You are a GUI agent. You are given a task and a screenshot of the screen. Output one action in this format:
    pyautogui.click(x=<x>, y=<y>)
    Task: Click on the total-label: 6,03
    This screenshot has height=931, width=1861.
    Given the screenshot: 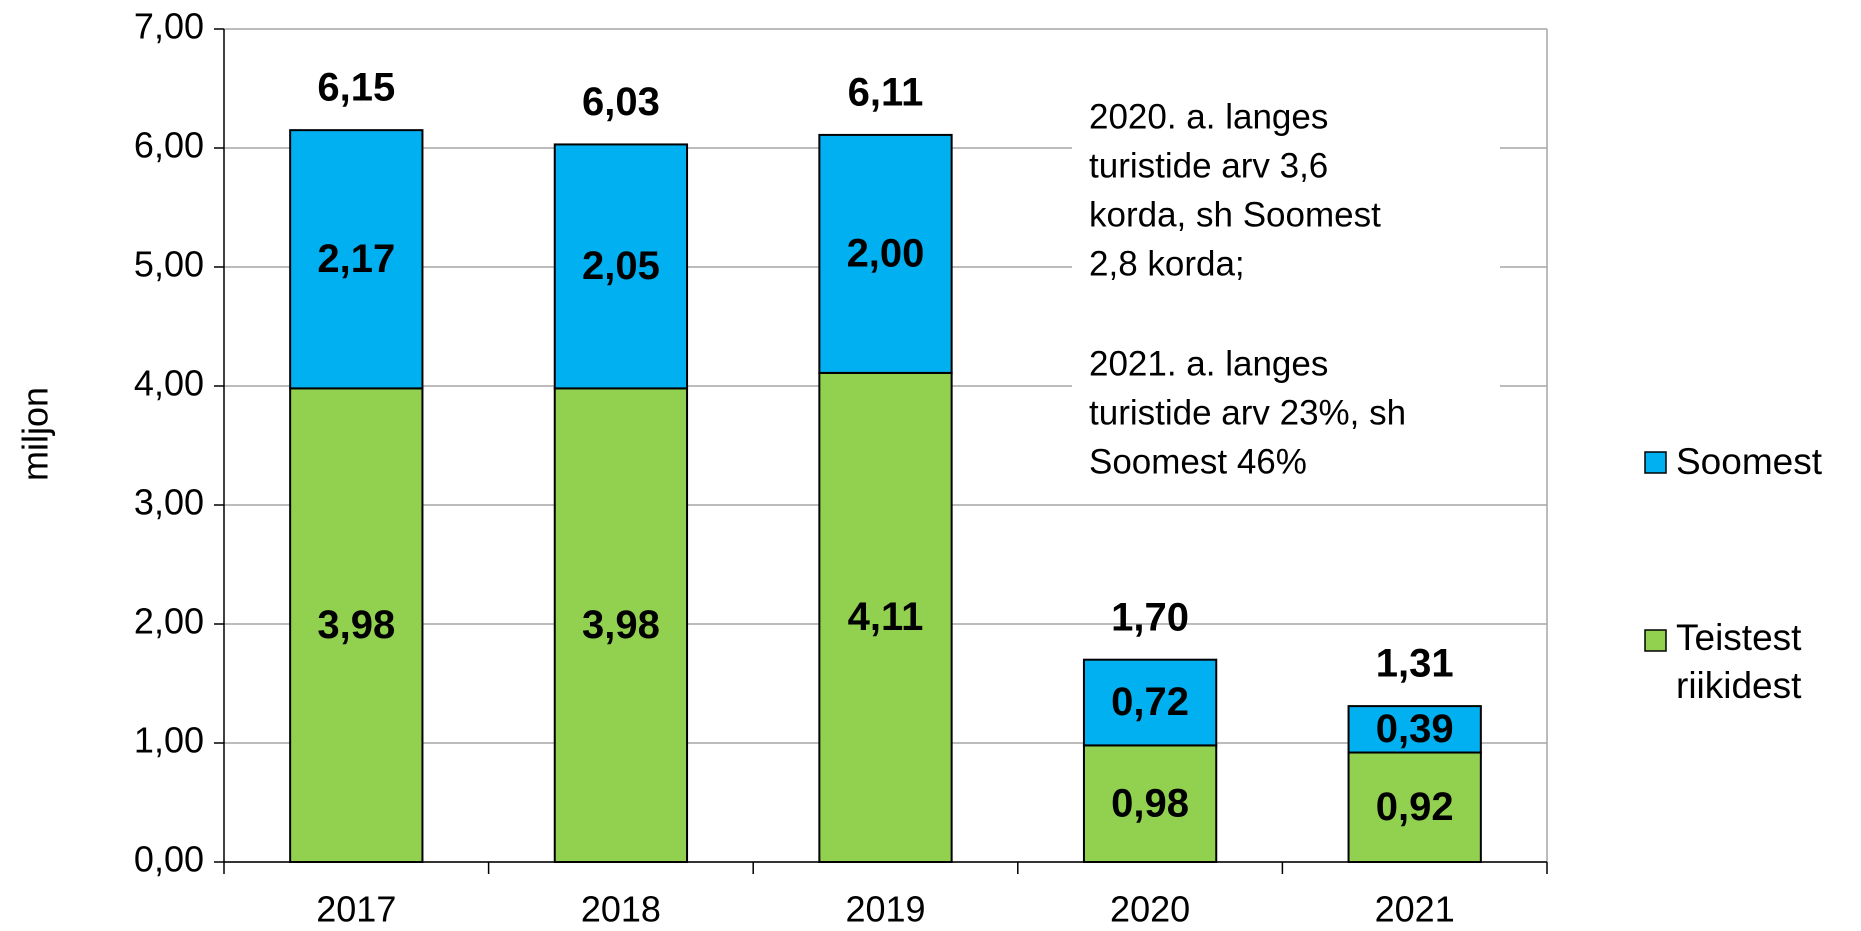 What is the action you would take?
    pyautogui.click(x=621, y=102)
    